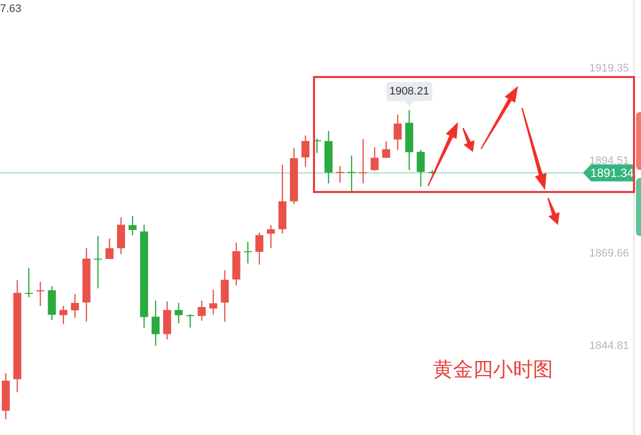  I want to click on text: 黄金四小时图, so click(493, 370).